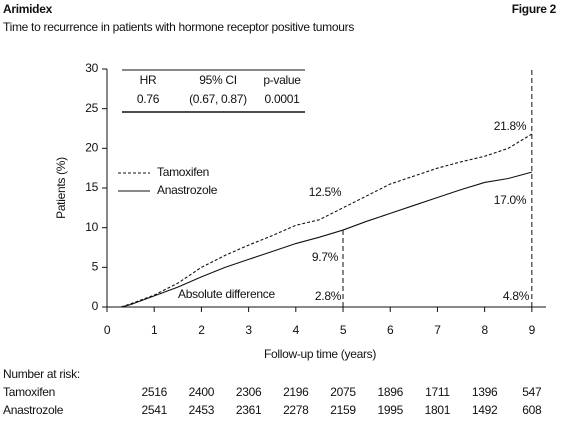 The width and height of the screenshot is (562, 422). I want to click on annotation: 21.8%, so click(510, 126).